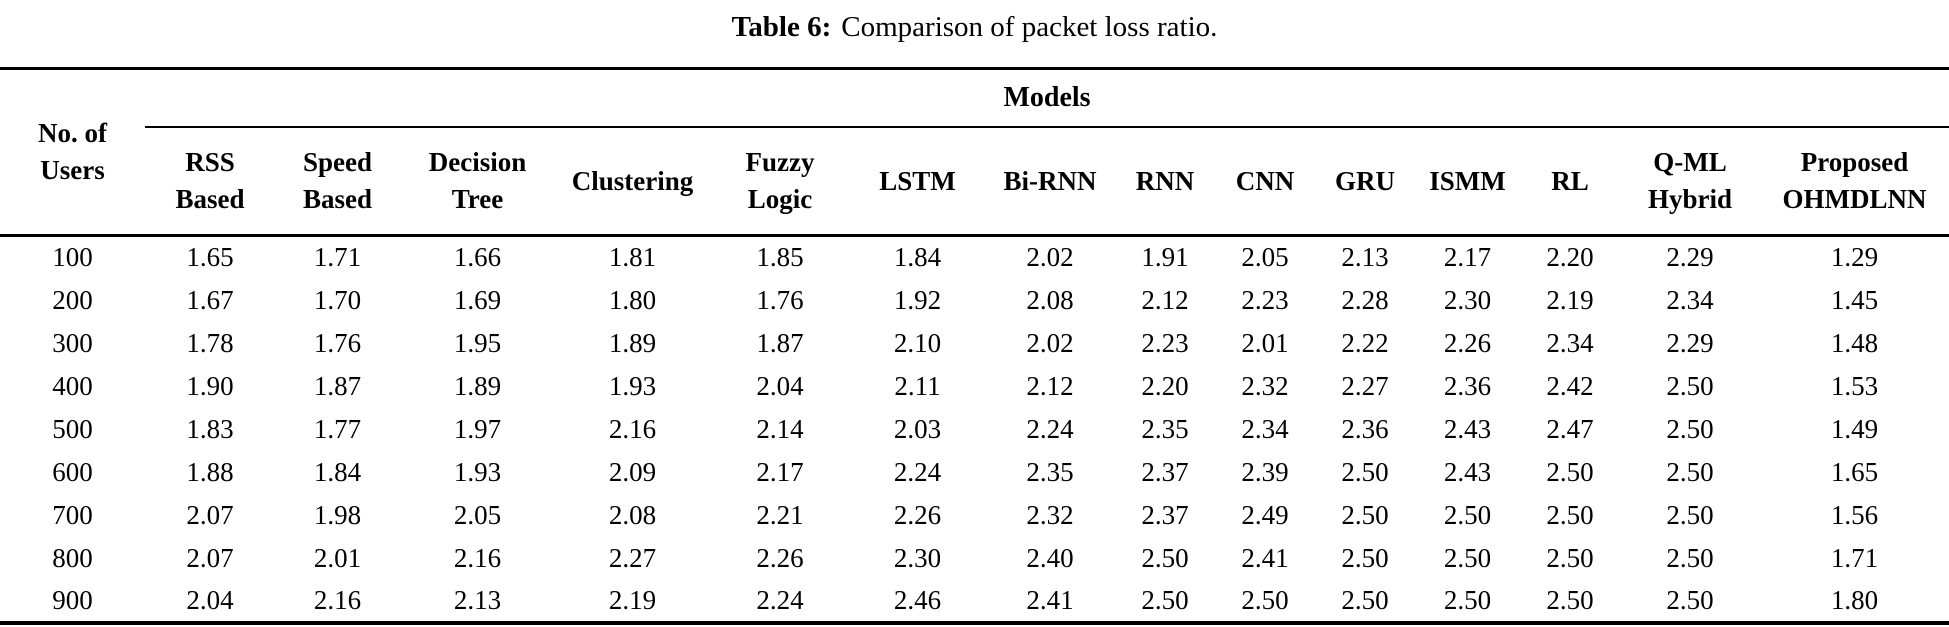 The width and height of the screenshot is (1949, 627). Describe the element at coordinates (917, 428) in the screenshot. I see `value-cell: 2.03` at that location.